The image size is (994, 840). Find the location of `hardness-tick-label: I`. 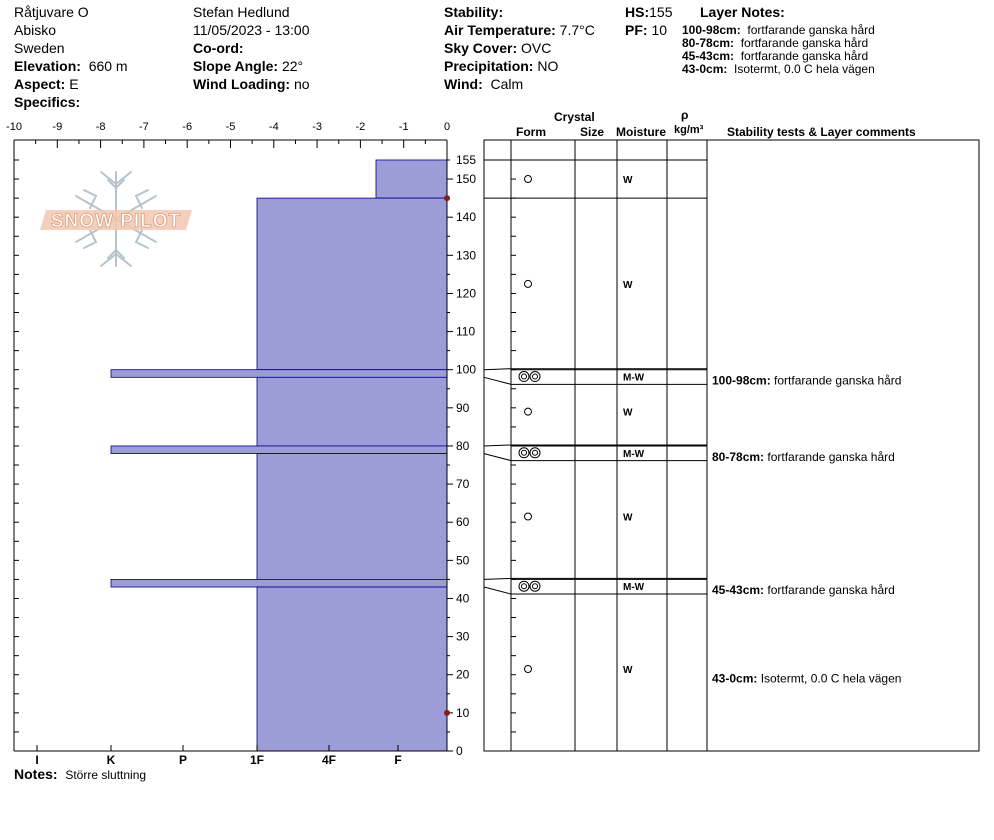

hardness-tick-label: I is located at coordinates (36, 760).